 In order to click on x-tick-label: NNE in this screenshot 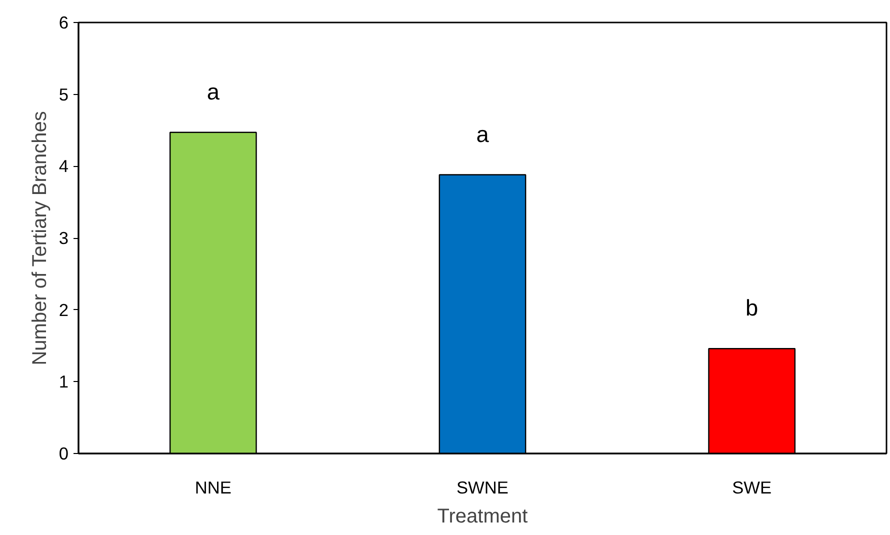, I will do `click(213, 488)`.